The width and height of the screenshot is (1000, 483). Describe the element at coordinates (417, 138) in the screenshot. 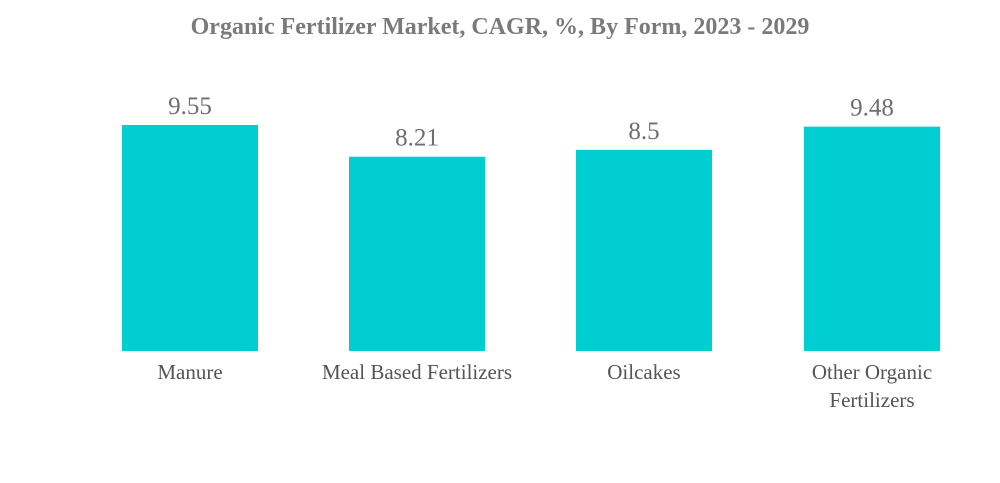

I see `value-label-1: 8.21` at that location.